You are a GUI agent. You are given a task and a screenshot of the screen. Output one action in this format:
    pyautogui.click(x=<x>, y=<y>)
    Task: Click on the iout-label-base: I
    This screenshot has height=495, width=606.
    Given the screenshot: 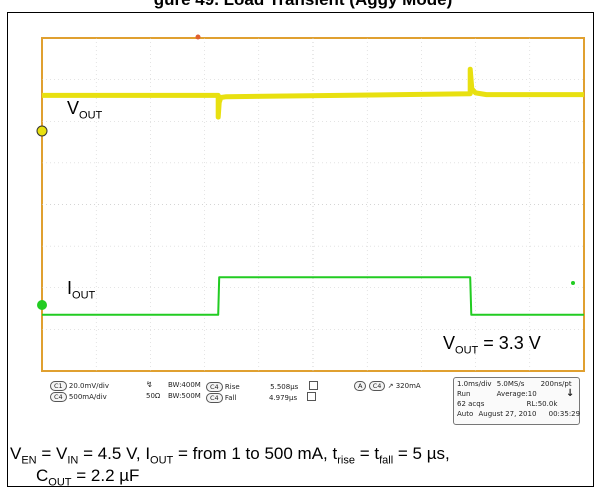 What is the action you would take?
    pyautogui.click(x=70, y=288)
    